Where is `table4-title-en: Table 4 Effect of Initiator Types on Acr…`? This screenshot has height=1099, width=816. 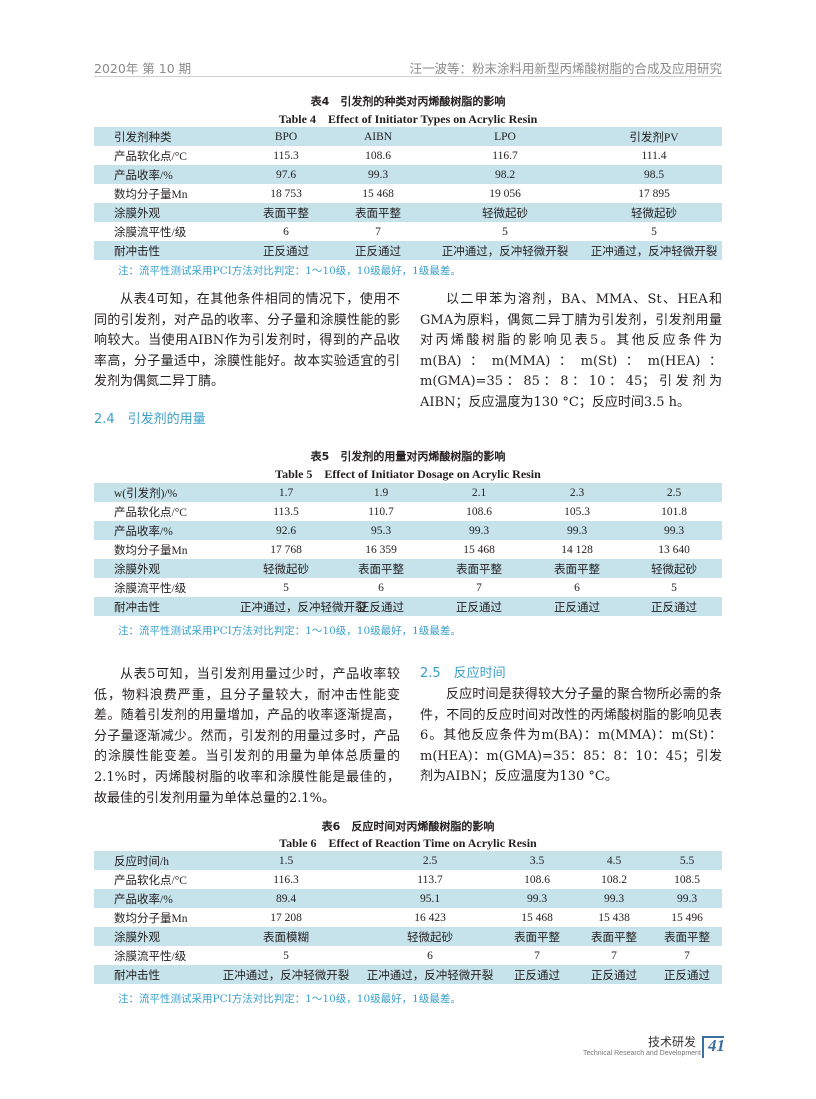 table4-title-en: Table 4 Effect of Initiator Types on Acr… is located at coordinates (408, 119).